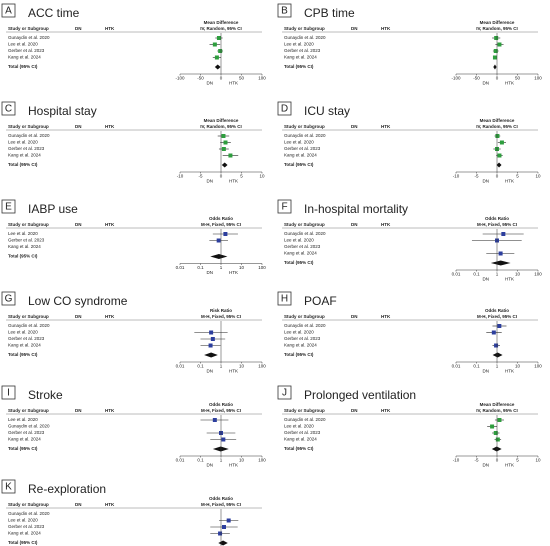  I want to click on x-tick-label: 5, so click(517, 460).